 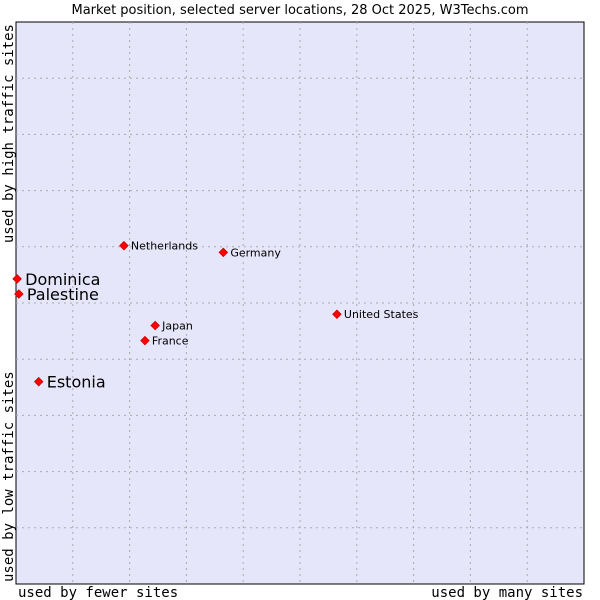 I want to click on point-label: Germany, so click(x=255, y=252).